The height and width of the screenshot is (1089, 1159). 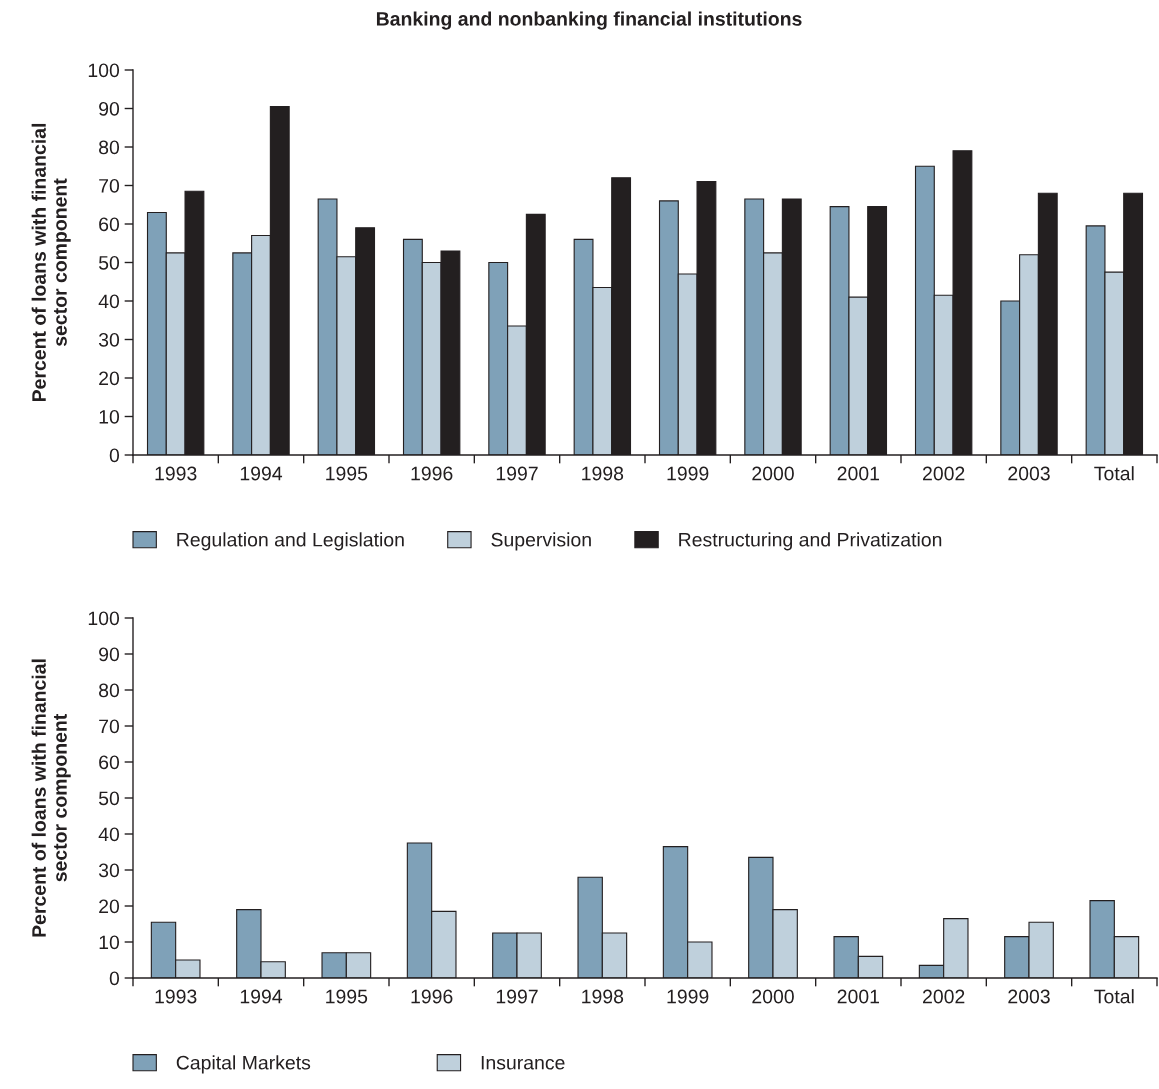 What do you see at coordinates (290, 541) in the screenshot?
I see `legend-label: Regulation and Legislation` at bounding box center [290, 541].